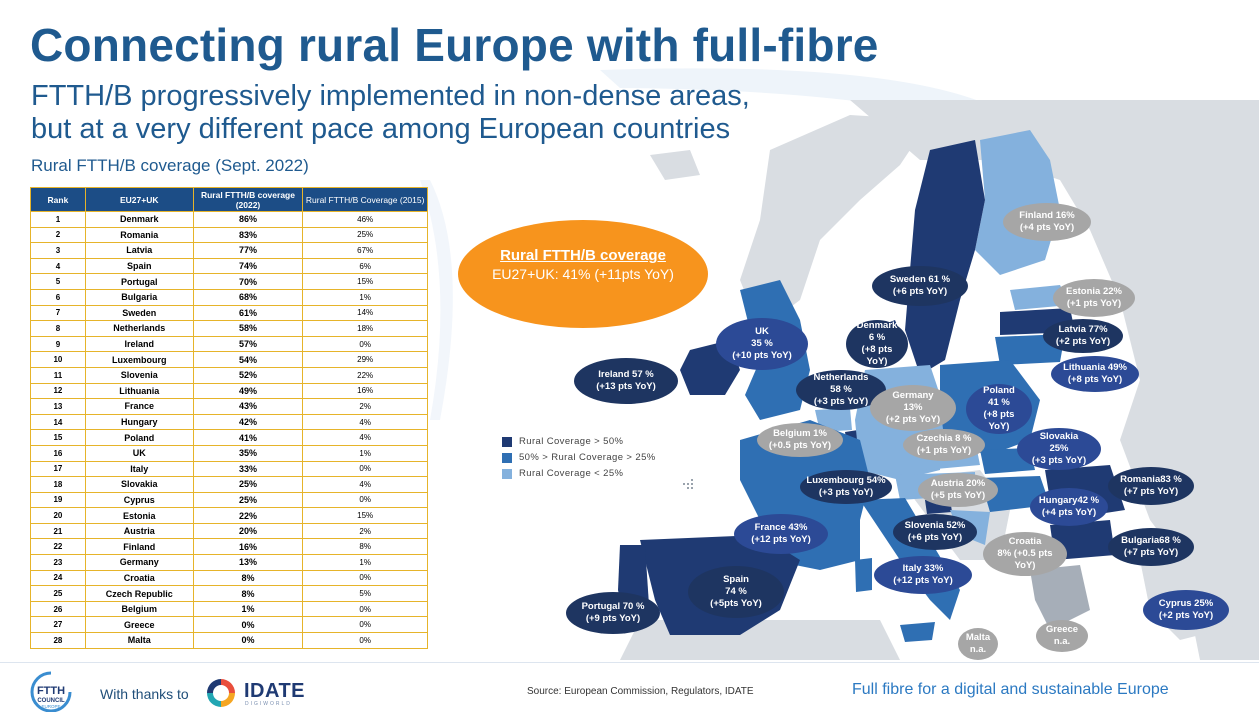  What do you see at coordinates (1069, 507) in the screenshot?
I see `callout-hungary: Hungary42 % (+4 pts YoY)` at bounding box center [1069, 507].